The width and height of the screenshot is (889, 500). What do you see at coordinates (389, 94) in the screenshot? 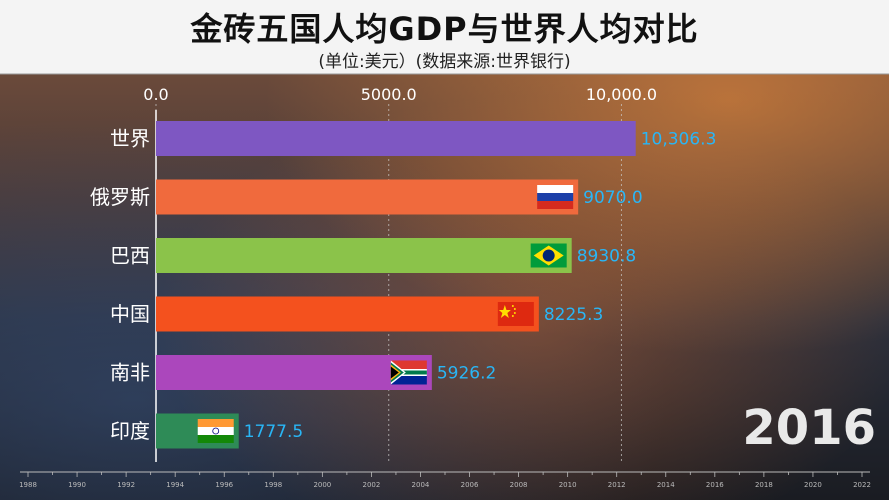
I see `x-tick-label: 5000.0` at bounding box center [389, 94].